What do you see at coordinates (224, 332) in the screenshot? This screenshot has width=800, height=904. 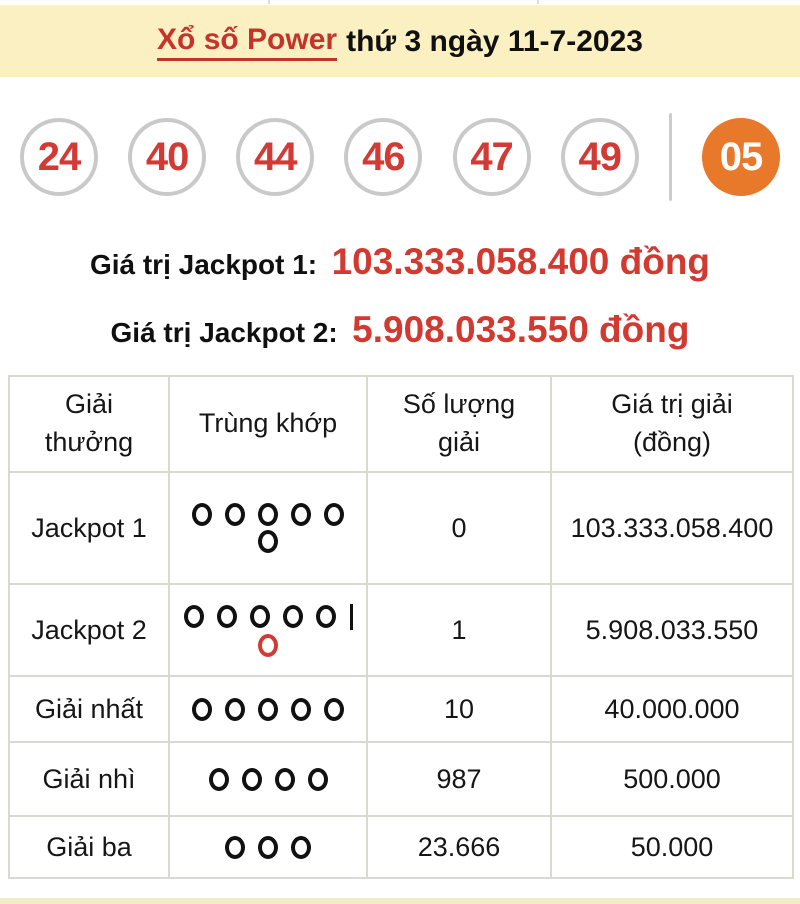 I see `jackpot2-label: Giá trị Jackpot 2:` at bounding box center [224, 332].